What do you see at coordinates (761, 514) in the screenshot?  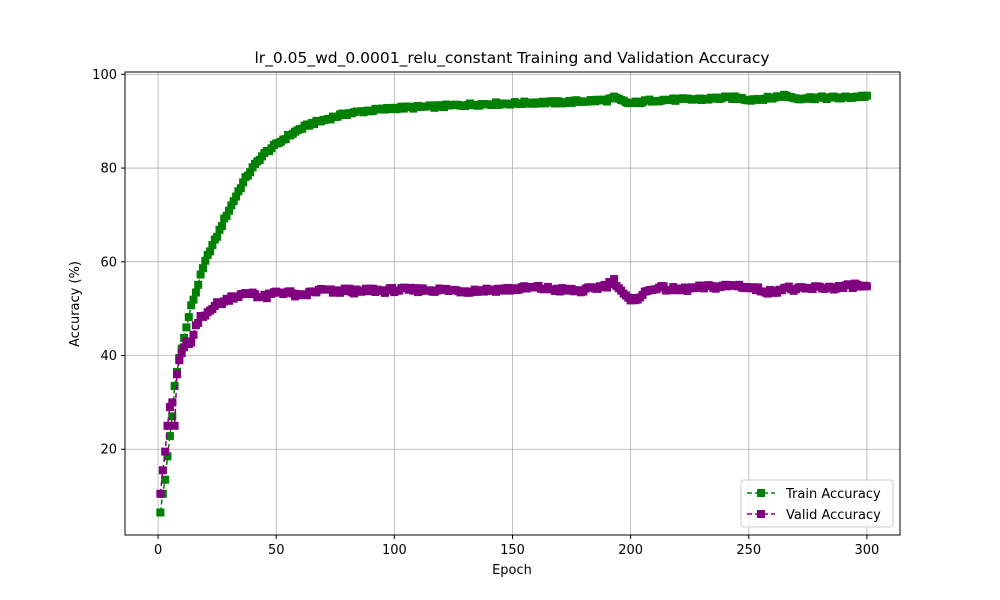 I see `legend-valid-marker` at bounding box center [761, 514].